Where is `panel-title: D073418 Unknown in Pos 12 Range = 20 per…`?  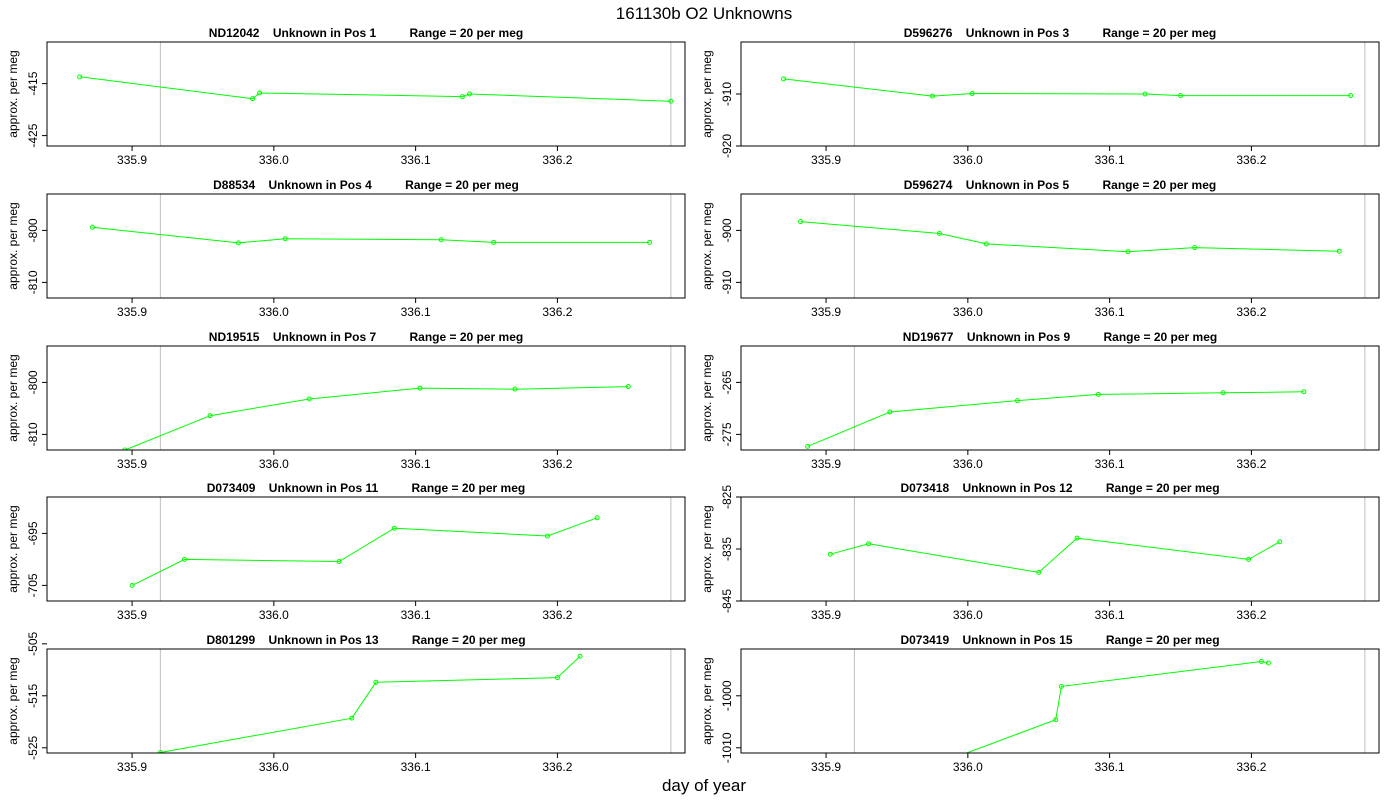
panel-title: D073418 Unknown in Pos 12 Range = 20 per… is located at coordinates (1059, 488).